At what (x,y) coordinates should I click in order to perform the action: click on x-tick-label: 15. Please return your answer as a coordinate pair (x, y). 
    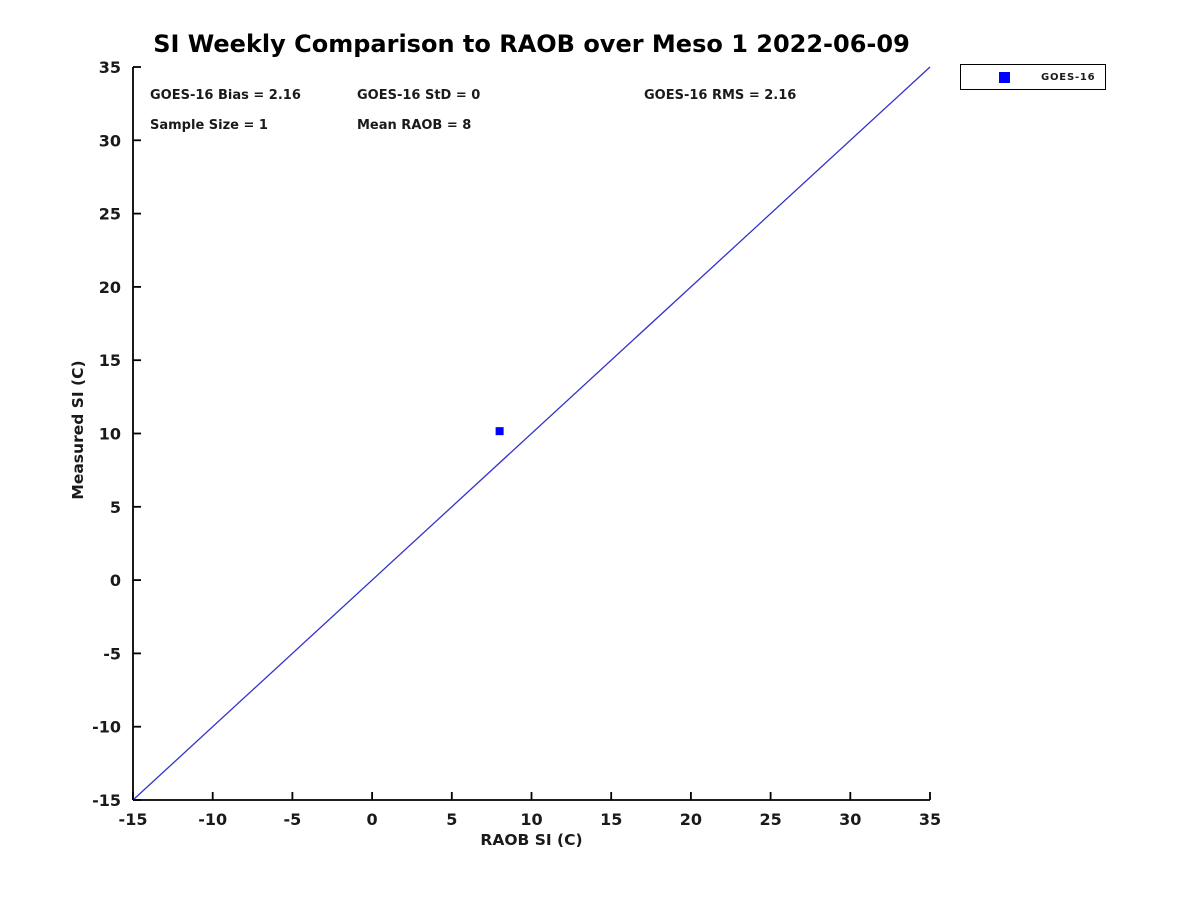
    Looking at the image, I should click on (611, 819).